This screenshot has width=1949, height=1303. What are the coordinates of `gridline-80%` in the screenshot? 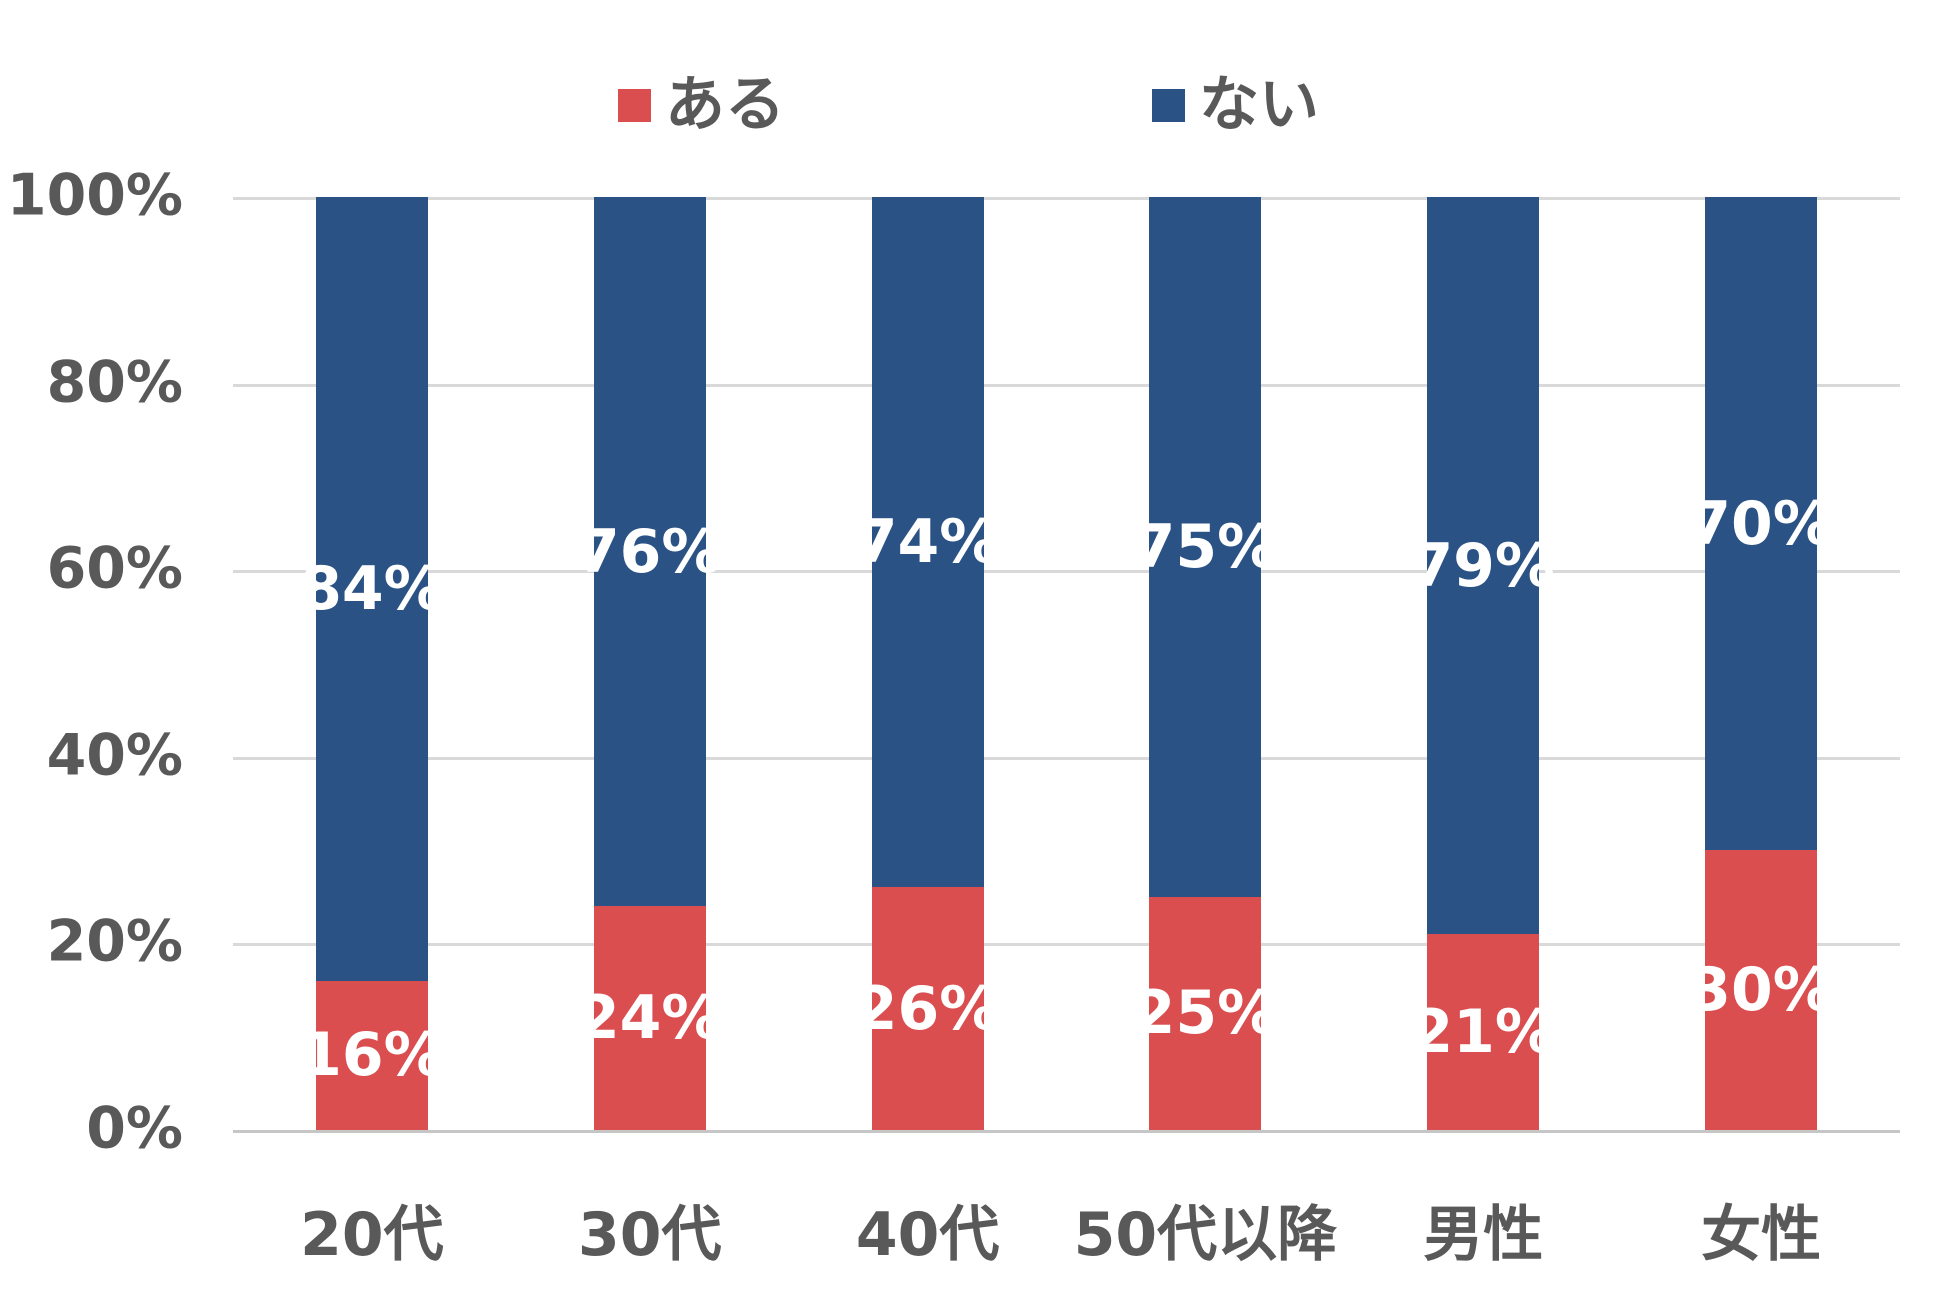 It's located at (1066, 385).